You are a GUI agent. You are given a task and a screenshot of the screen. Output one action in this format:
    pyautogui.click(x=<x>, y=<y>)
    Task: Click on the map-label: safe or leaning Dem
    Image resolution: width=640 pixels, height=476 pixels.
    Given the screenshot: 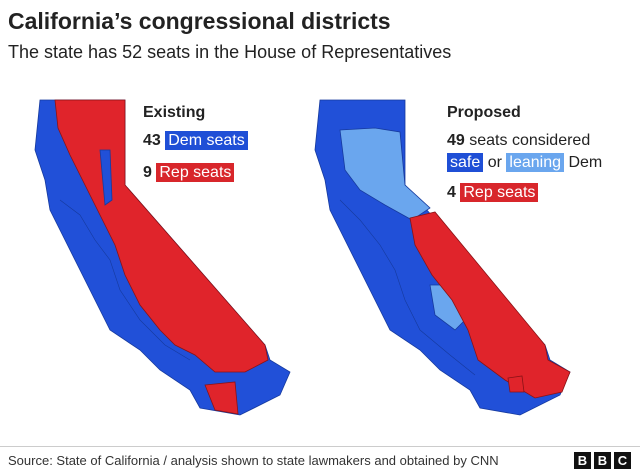 What is the action you would take?
    pyautogui.click(x=525, y=162)
    